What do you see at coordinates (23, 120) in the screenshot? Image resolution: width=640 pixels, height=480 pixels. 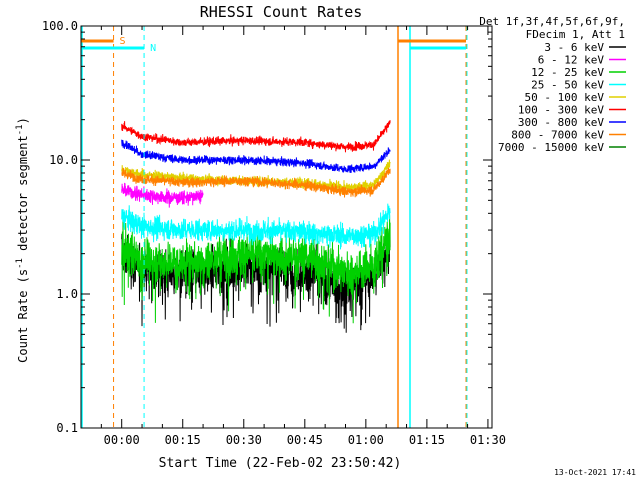 I see `y-axis-label-part: )` at bounding box center [23, 120].